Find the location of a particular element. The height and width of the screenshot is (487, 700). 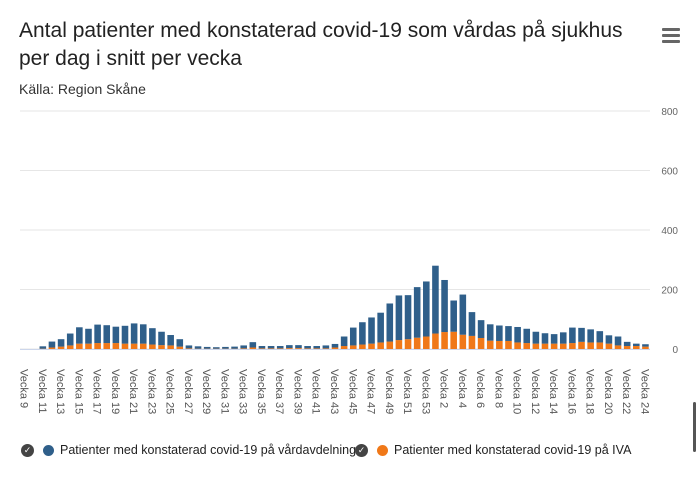

x-tick-label: Vecka 14 is located at coordinates (553, 391).